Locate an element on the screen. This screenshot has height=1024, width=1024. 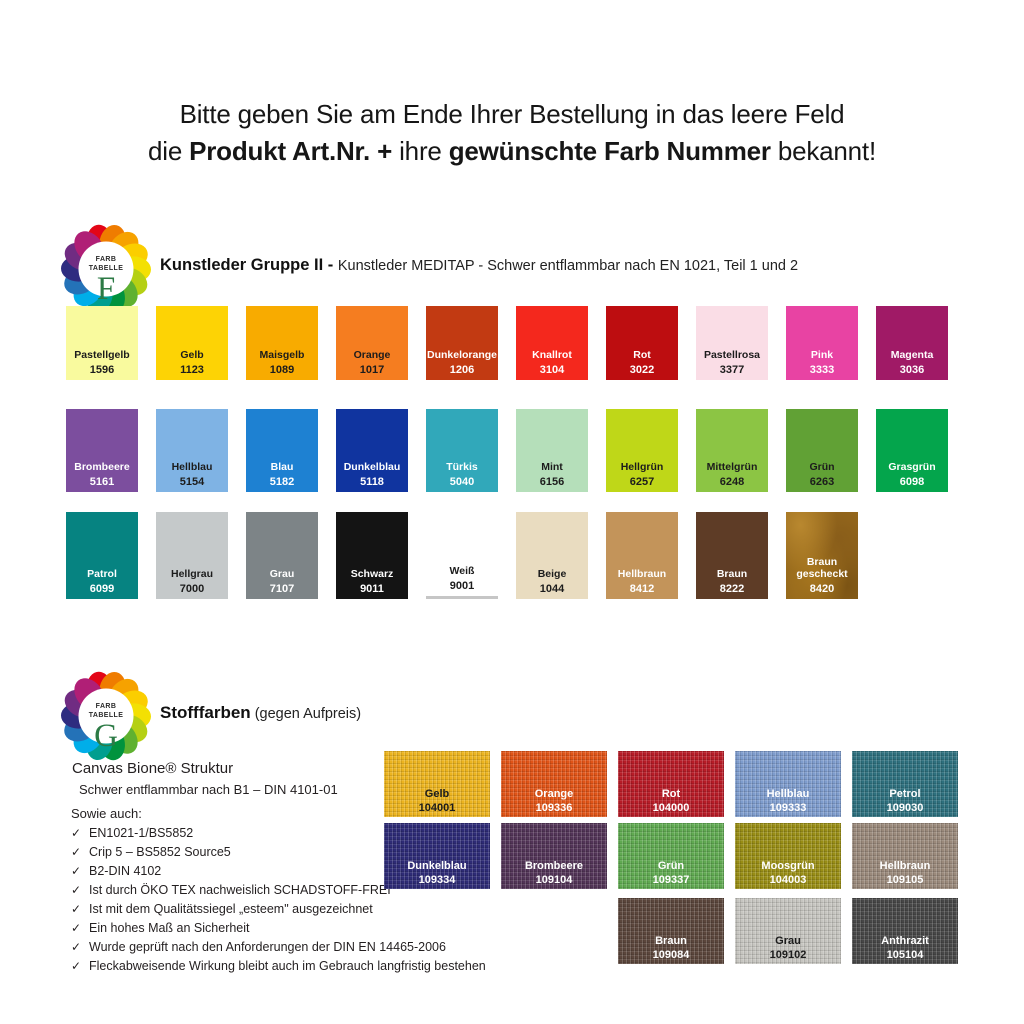
check-item-label: Ein hohes Maß an Sicherheit is located at coordinates (169, 928).